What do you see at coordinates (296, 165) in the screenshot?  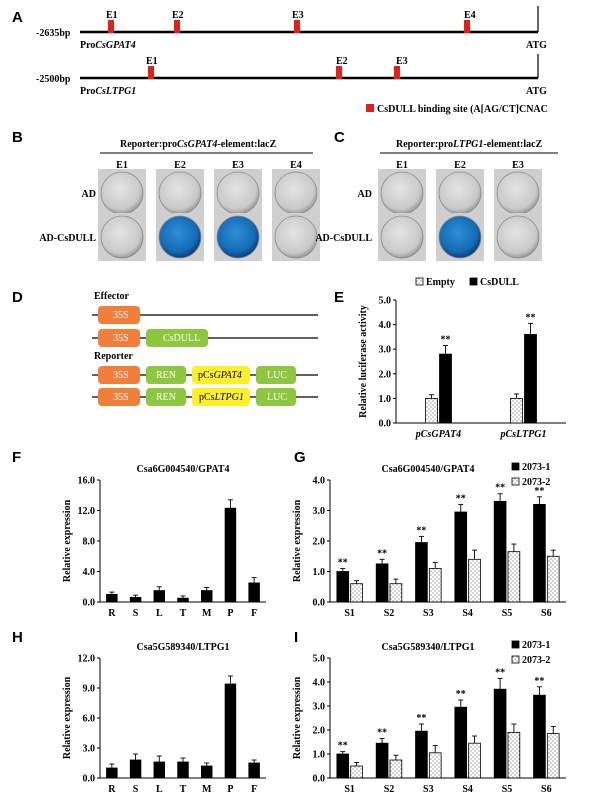 I see `panel_b-col-e4: E4` at bounding box center [296, 165].